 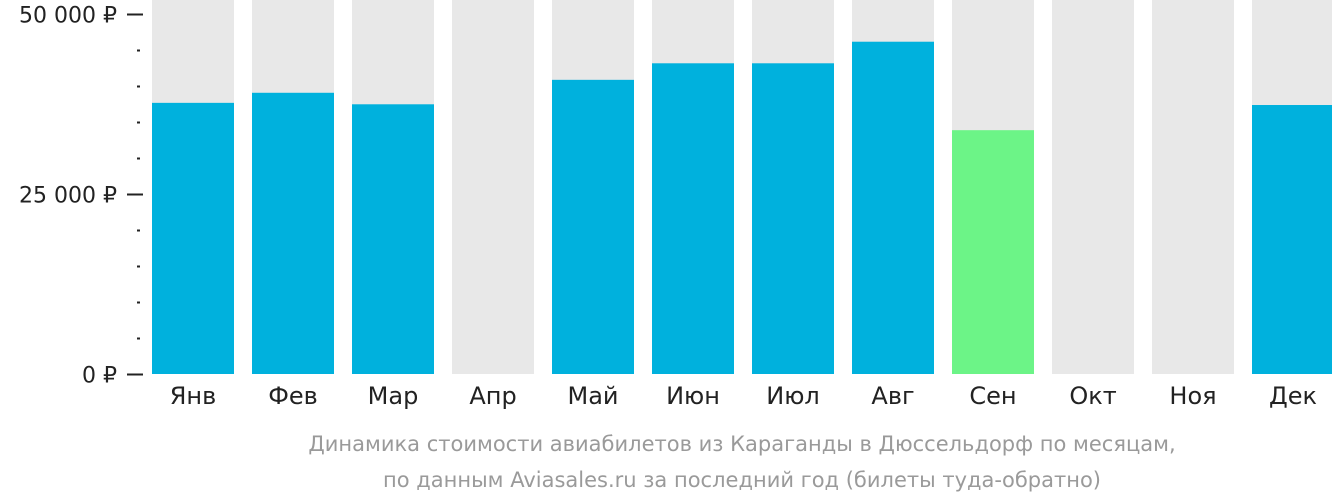 What do you see at coordinates (693, 396) in the screenshot?
I see `x-tick-label: Июн` at bounding box center [693, 396].